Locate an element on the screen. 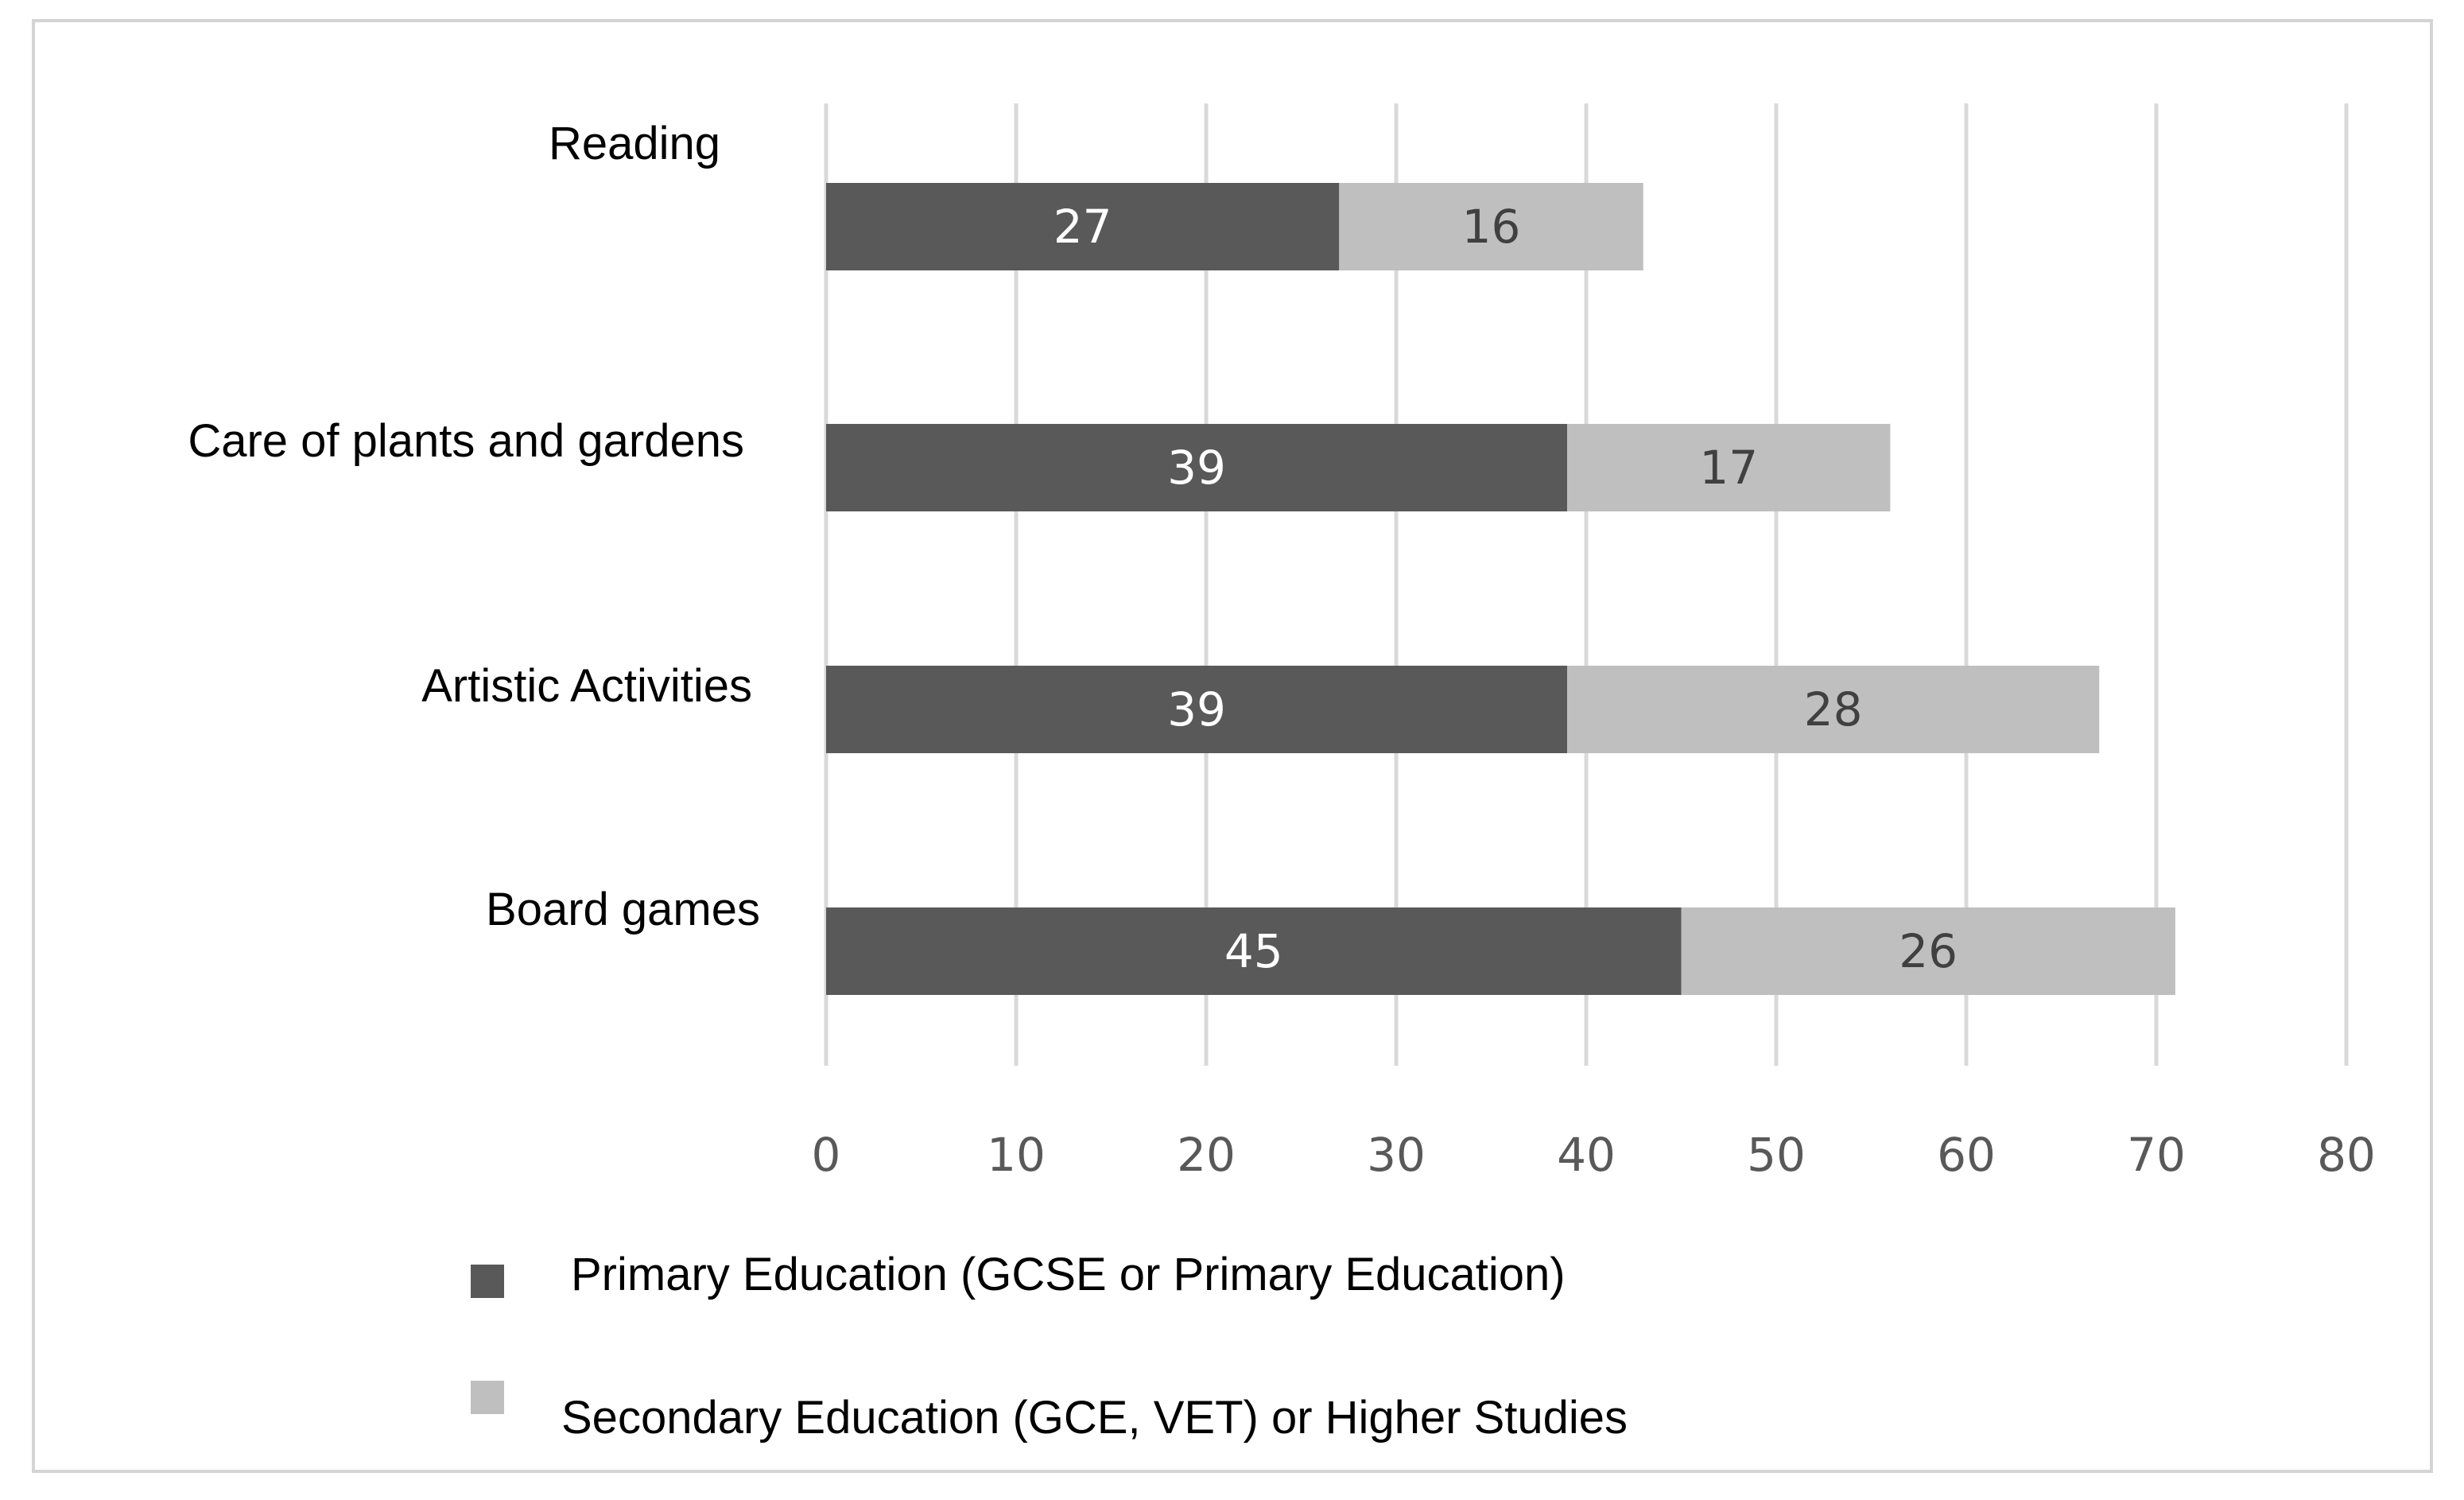 The image size is (2464, 1500). x-tick-label: 60 is located at coordinates (1966, 1155).